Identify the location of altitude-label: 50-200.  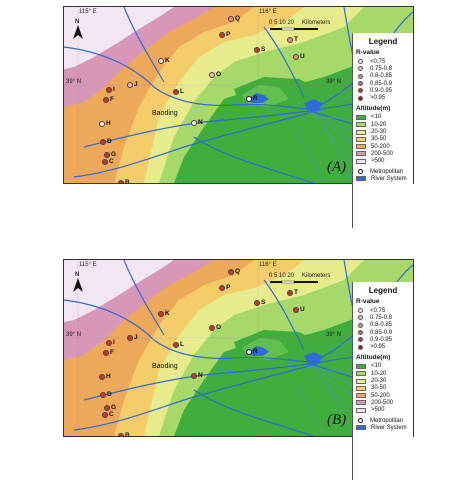
(380, 395).